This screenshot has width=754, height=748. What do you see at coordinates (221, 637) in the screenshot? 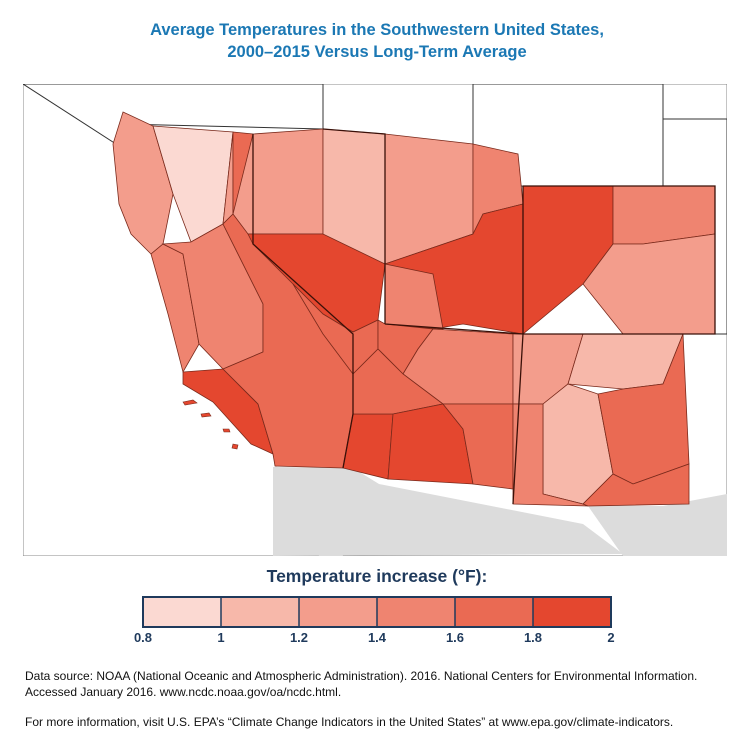
I see `legend-tick-label: 1` at bounding box center [221, 637].